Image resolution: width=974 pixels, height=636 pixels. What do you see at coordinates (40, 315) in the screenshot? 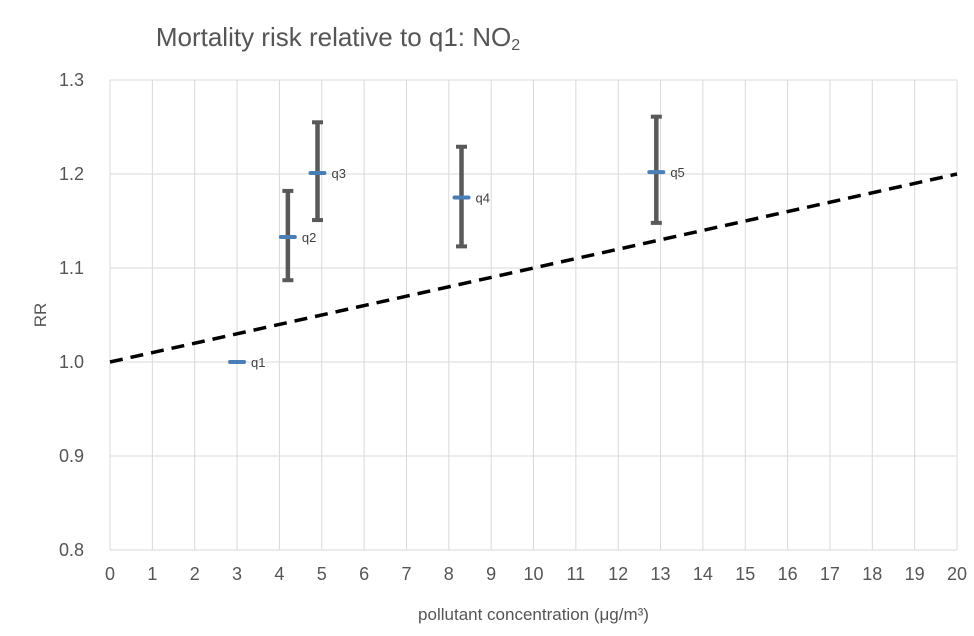
I see `y-axis-title: RR` at bounding box center [40, 315].